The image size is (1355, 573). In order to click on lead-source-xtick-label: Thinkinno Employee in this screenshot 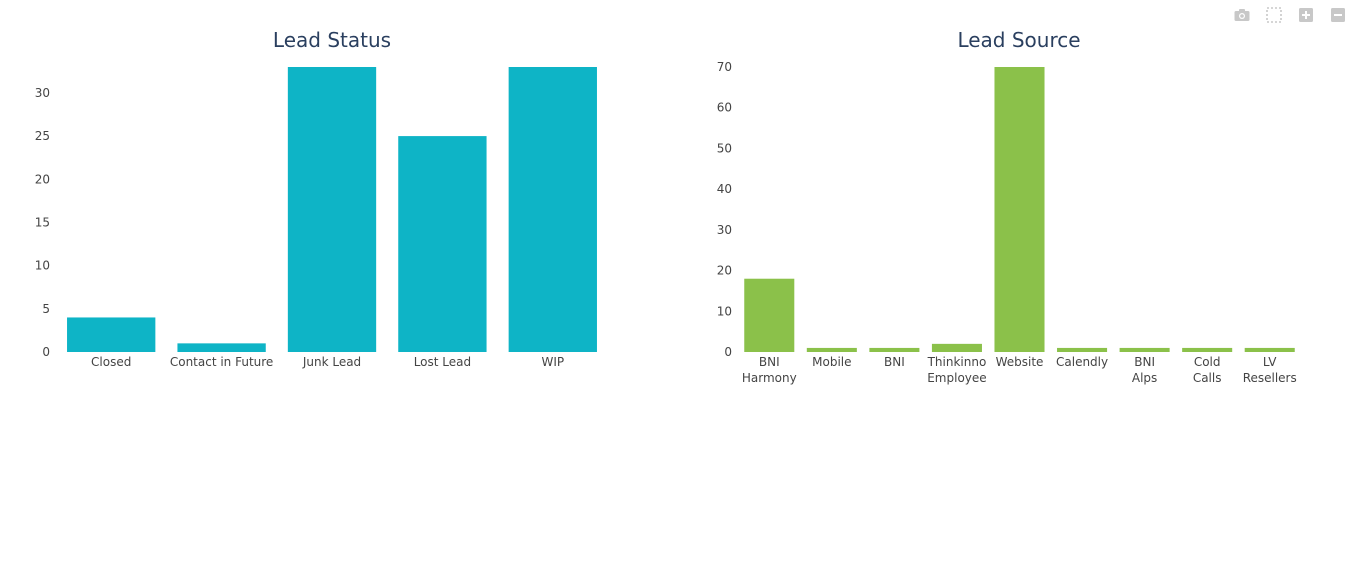, I will do `click(957, 370)`.